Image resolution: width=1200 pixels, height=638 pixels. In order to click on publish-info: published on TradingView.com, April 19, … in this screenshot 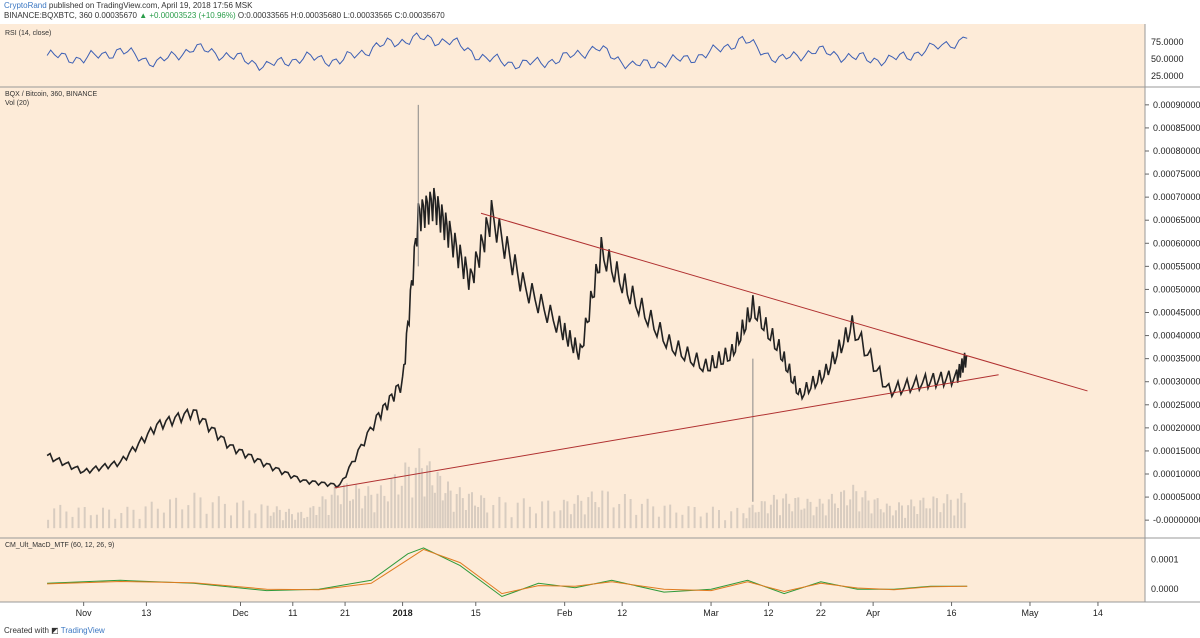, I will do `click(149, 5)`.